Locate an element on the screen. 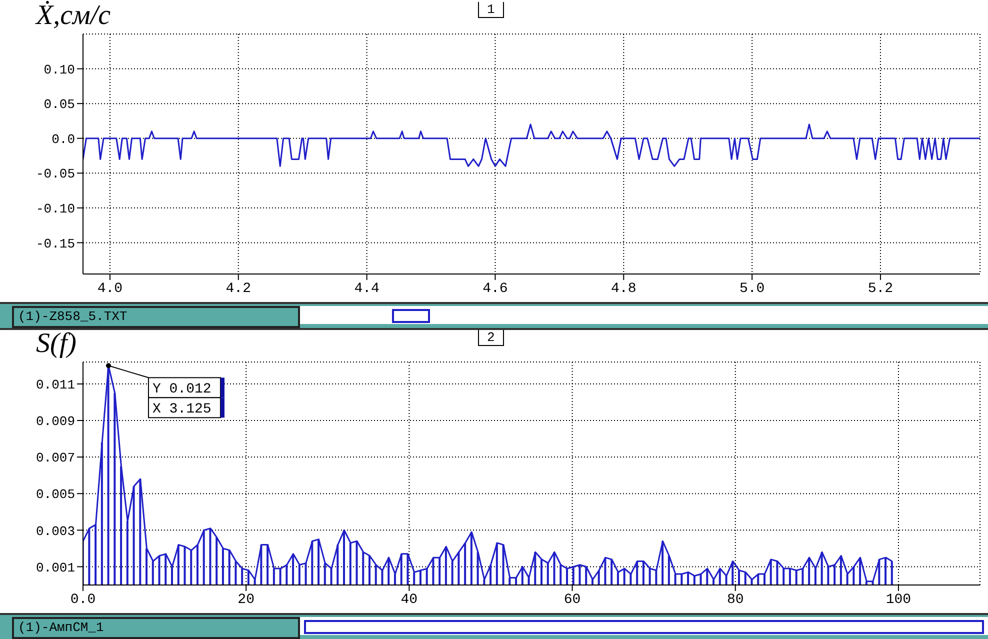 The width and height of the screenshot is (988, 639). text: 1 is located at coordinates (491, 10).